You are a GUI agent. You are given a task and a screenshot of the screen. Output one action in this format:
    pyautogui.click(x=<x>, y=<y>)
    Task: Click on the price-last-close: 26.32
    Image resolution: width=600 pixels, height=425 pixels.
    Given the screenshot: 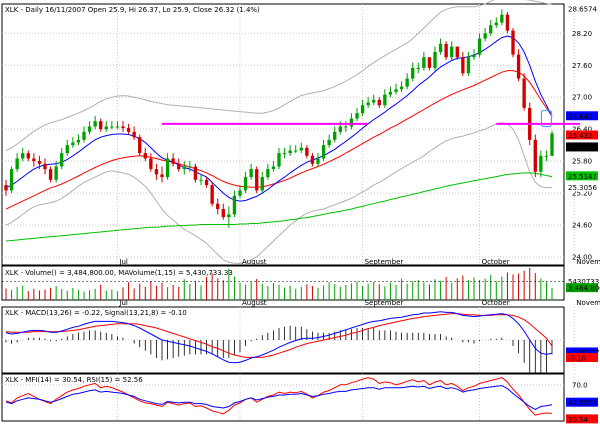 What is the action you would take?
    pyautogui.click(x=578, y=148)
    